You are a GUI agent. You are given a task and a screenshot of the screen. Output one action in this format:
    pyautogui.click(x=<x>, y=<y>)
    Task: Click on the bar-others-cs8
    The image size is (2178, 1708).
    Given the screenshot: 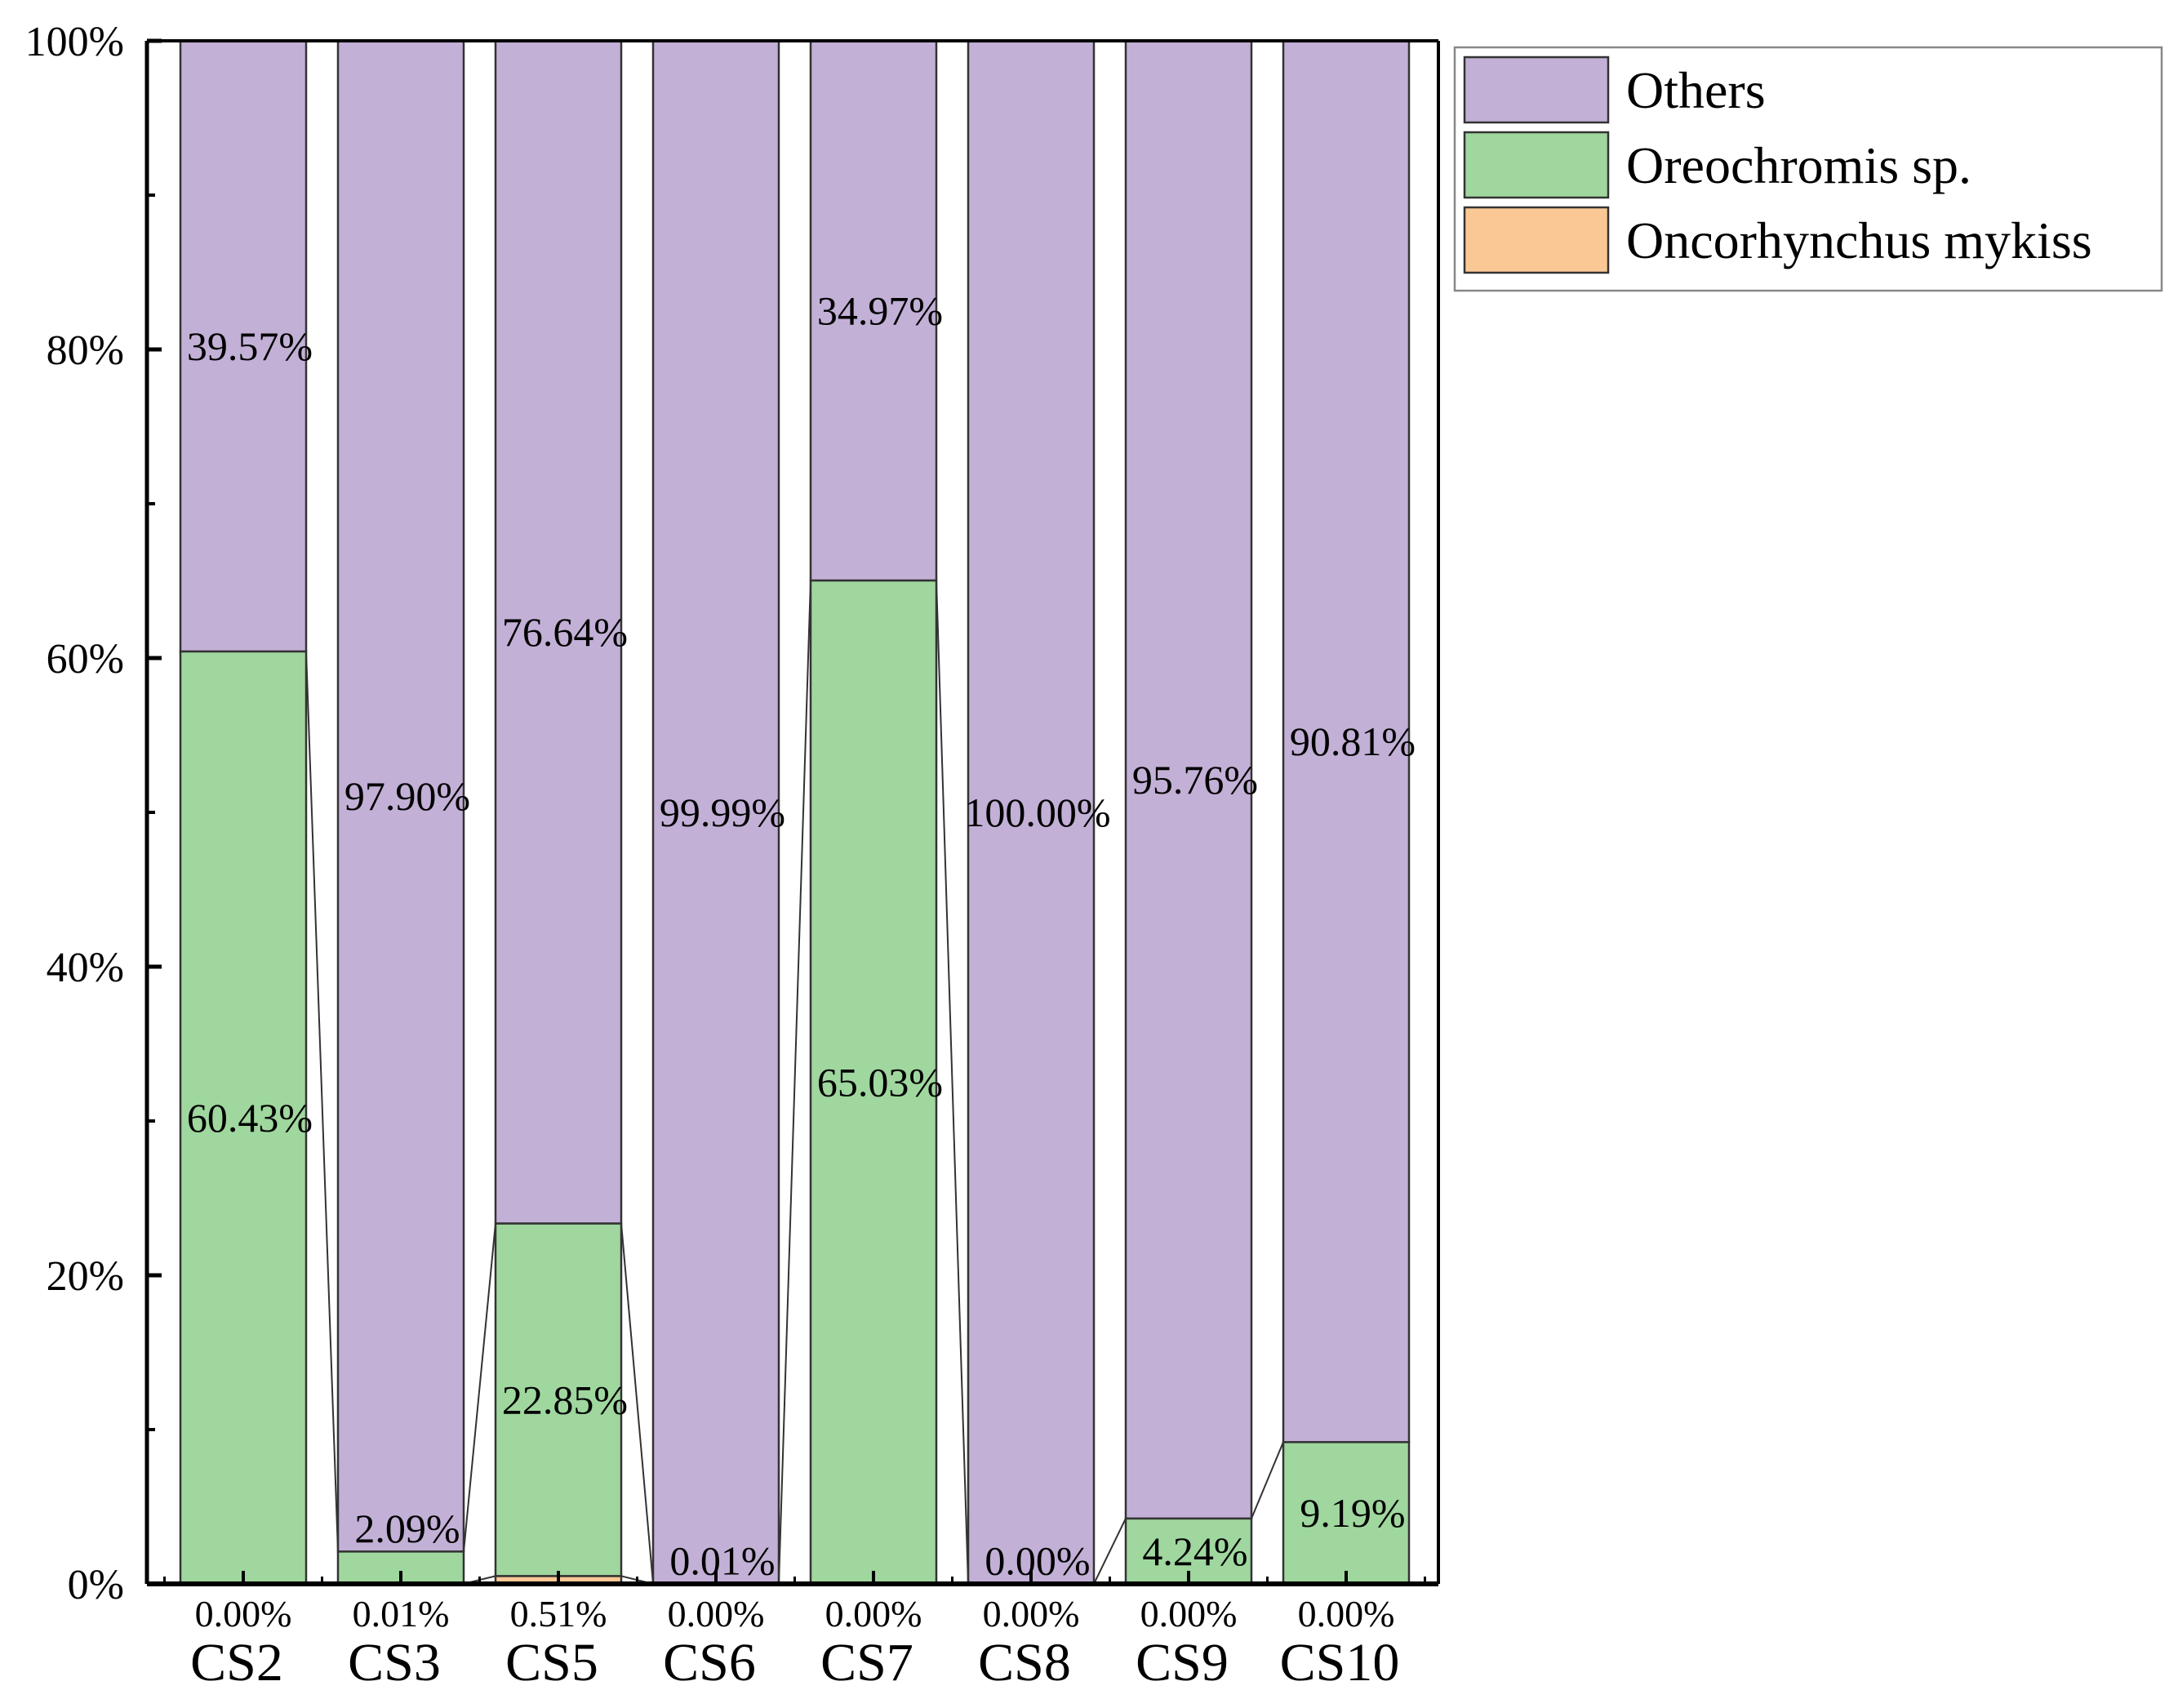 What is the action you would take?
    pyautogui.click(x=1031, y=812)
    